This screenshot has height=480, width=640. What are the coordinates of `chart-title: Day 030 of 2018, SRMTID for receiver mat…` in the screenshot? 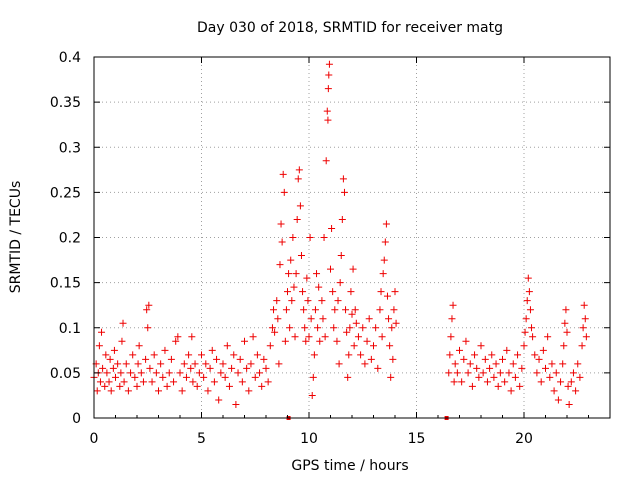 It's located at (350, 28).